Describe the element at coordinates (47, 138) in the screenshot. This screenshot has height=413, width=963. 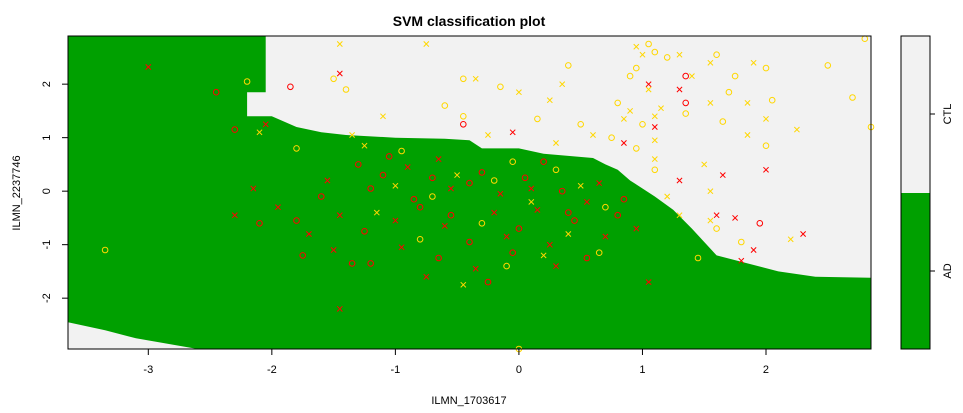
I see `y-tick-label: 1` at that location.